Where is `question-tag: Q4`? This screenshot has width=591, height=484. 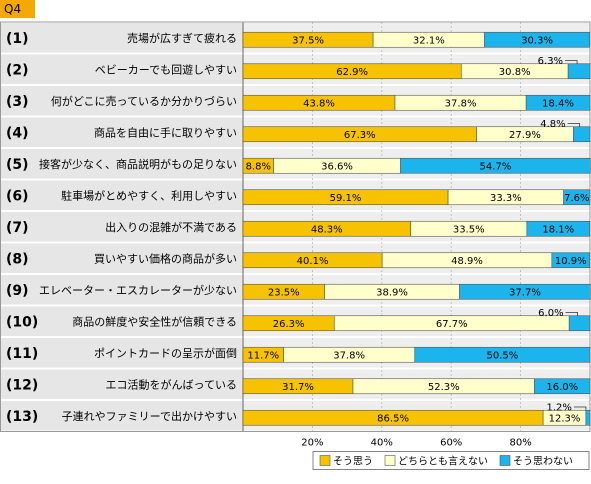
question-tag: Q4 is located at coordinates (17, 9).